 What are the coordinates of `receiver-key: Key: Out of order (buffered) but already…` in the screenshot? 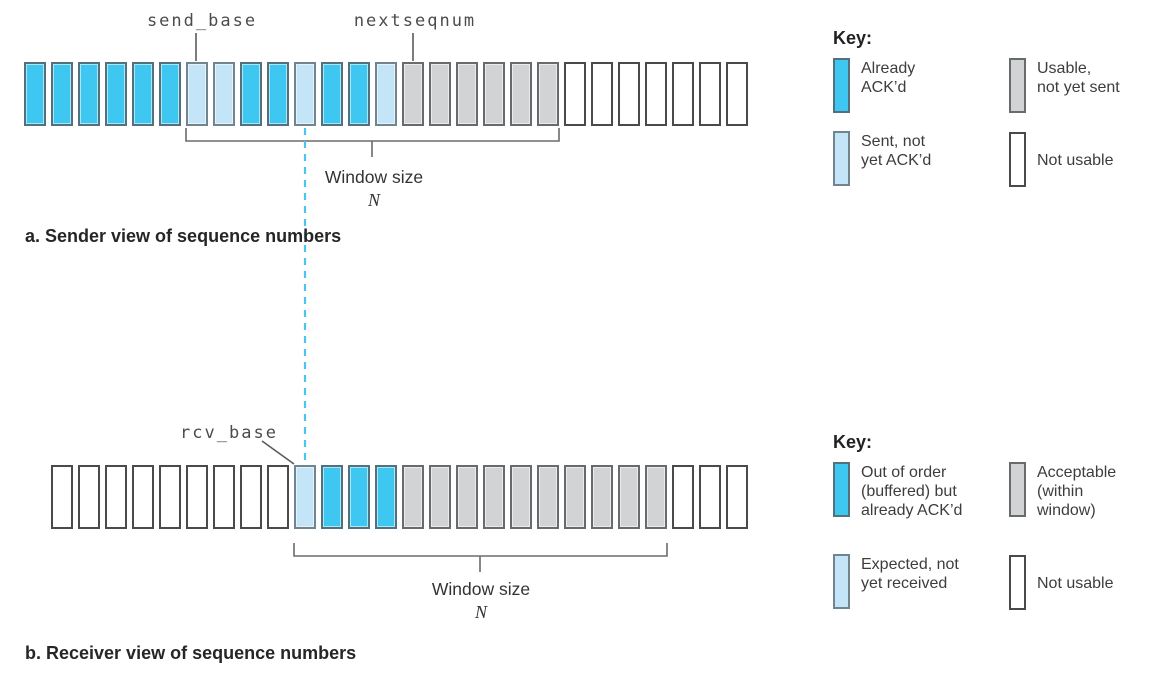 It's located at (992, 521).